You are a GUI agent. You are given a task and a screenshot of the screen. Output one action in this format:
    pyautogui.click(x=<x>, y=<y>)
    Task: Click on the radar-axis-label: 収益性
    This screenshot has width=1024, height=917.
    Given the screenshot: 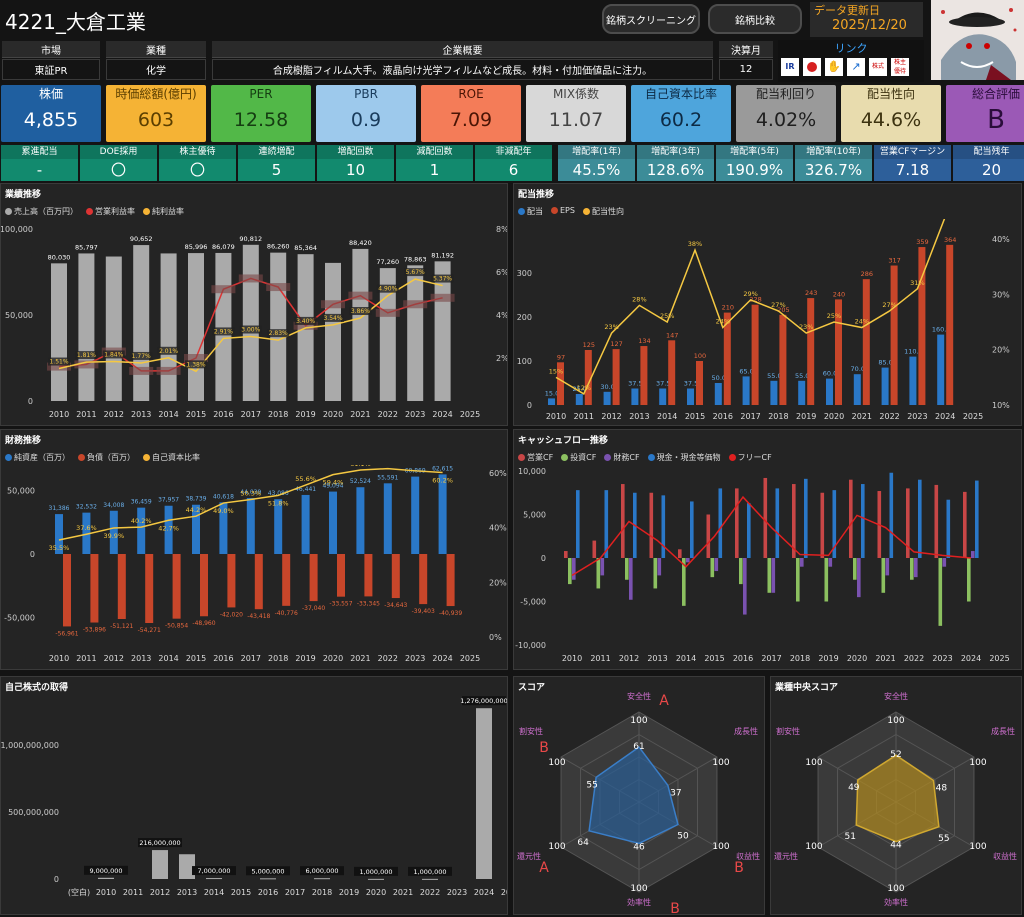 What is the action you would take?
    pyautogui.click(x=1005, y=856)
    